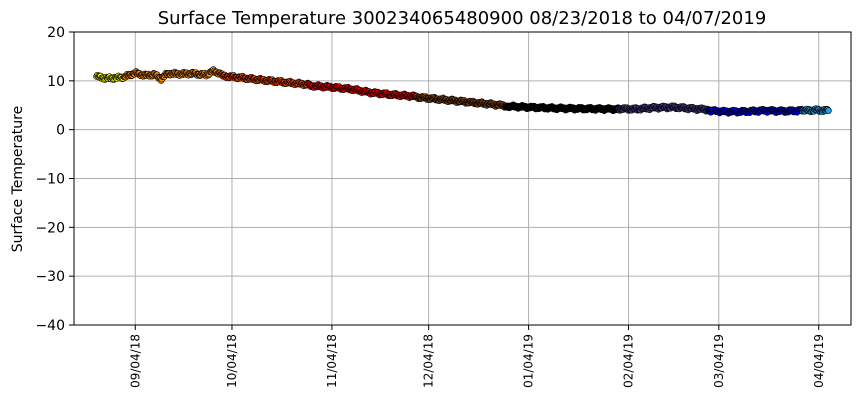 The height and width of the screenshot is (408, 860). Describe the element at coordinates (135, 361) in the screenshot. I see `x-tick-label: 09/04/18` at that location.